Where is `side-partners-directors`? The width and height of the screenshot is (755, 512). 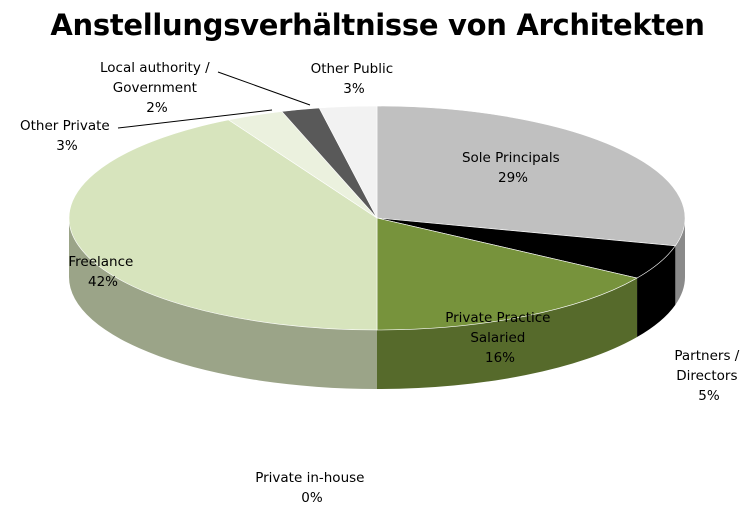 side-partners-directors is located at coordinates (656, 291).